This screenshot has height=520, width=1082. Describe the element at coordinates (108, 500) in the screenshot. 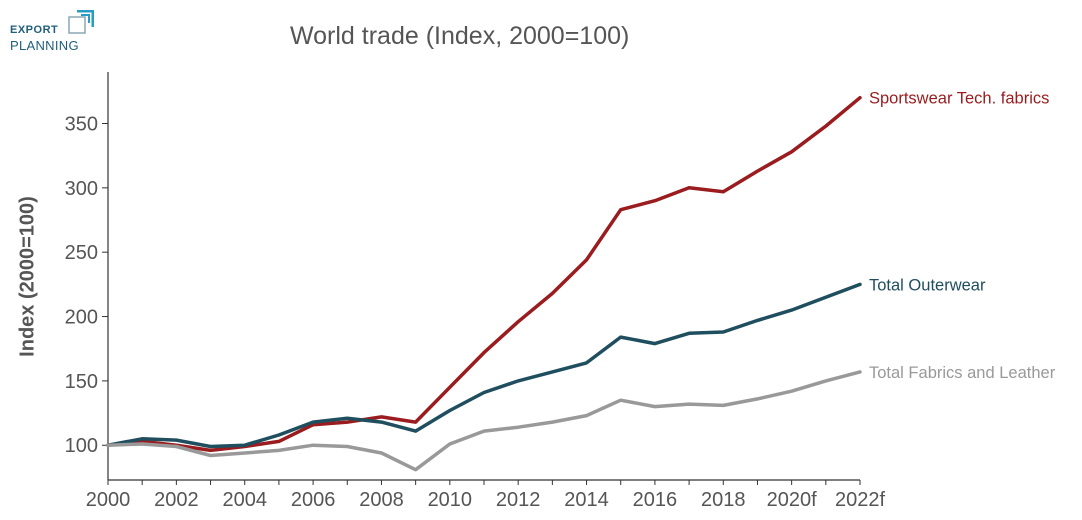

I see `x-tick-label: 2000` at that location.